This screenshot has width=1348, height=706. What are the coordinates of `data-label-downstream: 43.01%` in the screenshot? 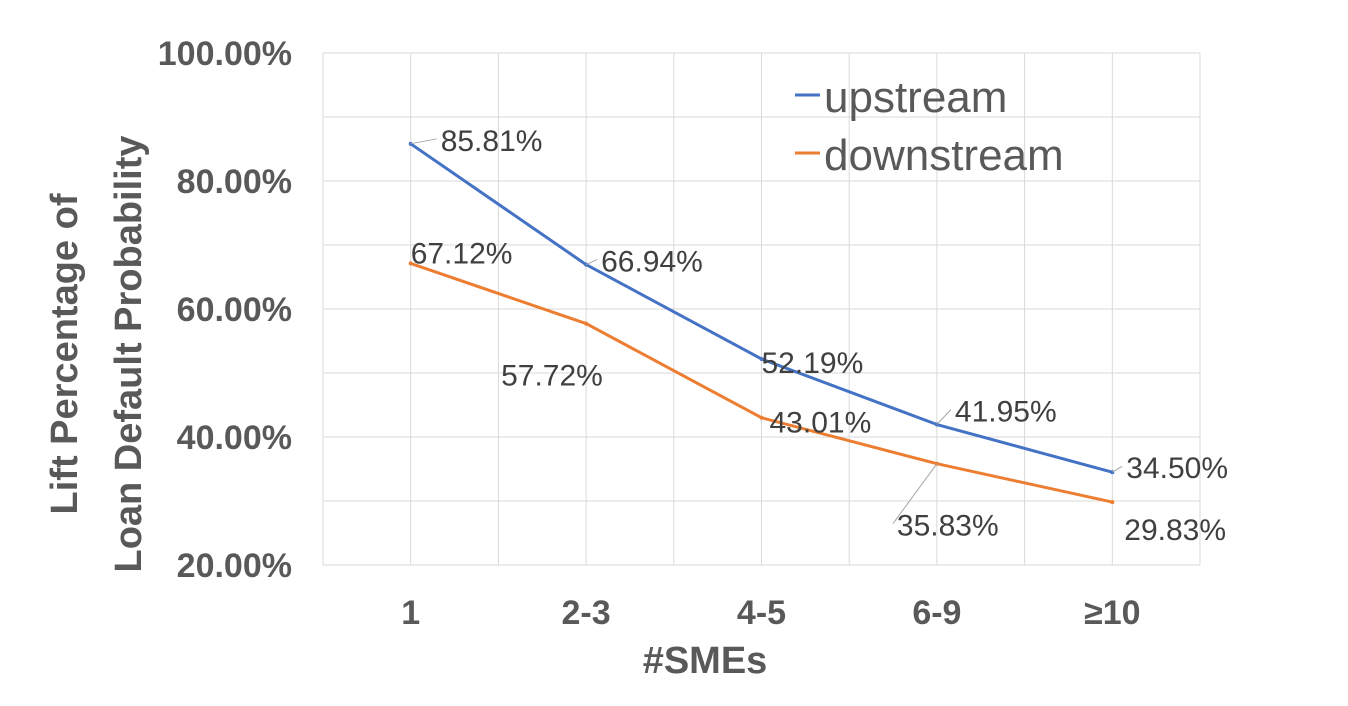 It's located at (821, 423).